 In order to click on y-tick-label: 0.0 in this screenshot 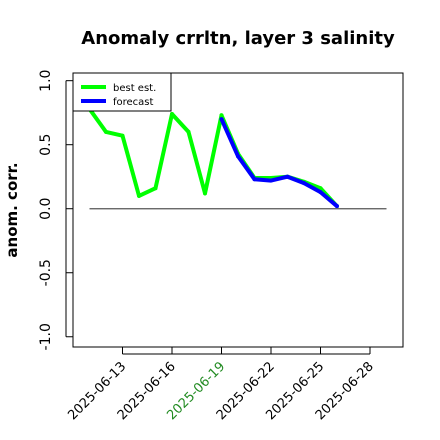, I will do `click(46, 209)`.